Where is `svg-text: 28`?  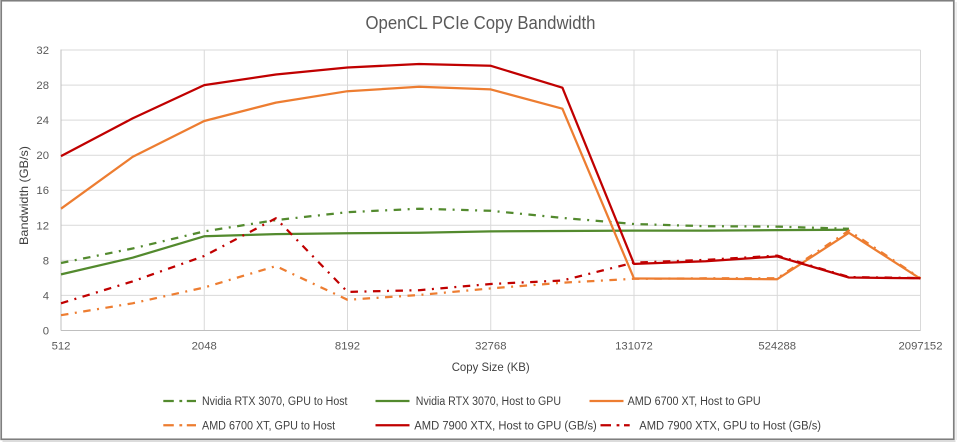
svg-text: 28 is located at coordinates (42, 86).